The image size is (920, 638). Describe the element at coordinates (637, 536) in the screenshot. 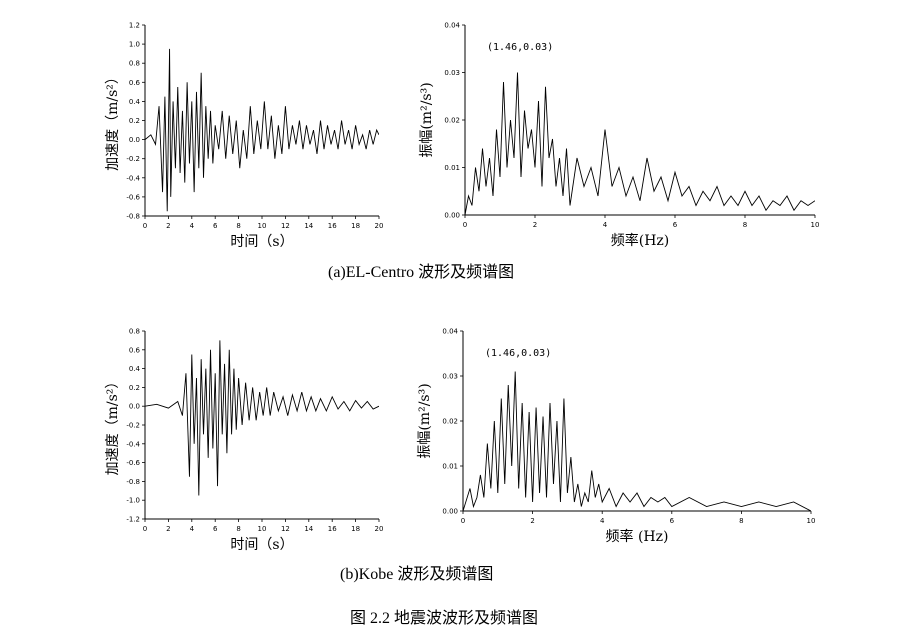

I see `x-axis-title: 频率 (Hz)` at that location.